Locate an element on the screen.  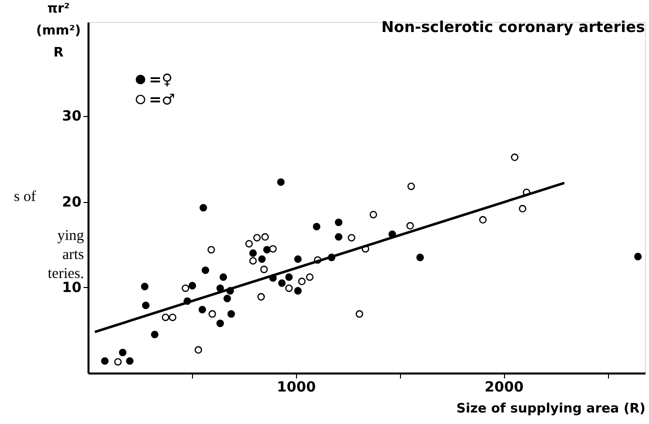
text: arts is located at coordinates (73, 255).